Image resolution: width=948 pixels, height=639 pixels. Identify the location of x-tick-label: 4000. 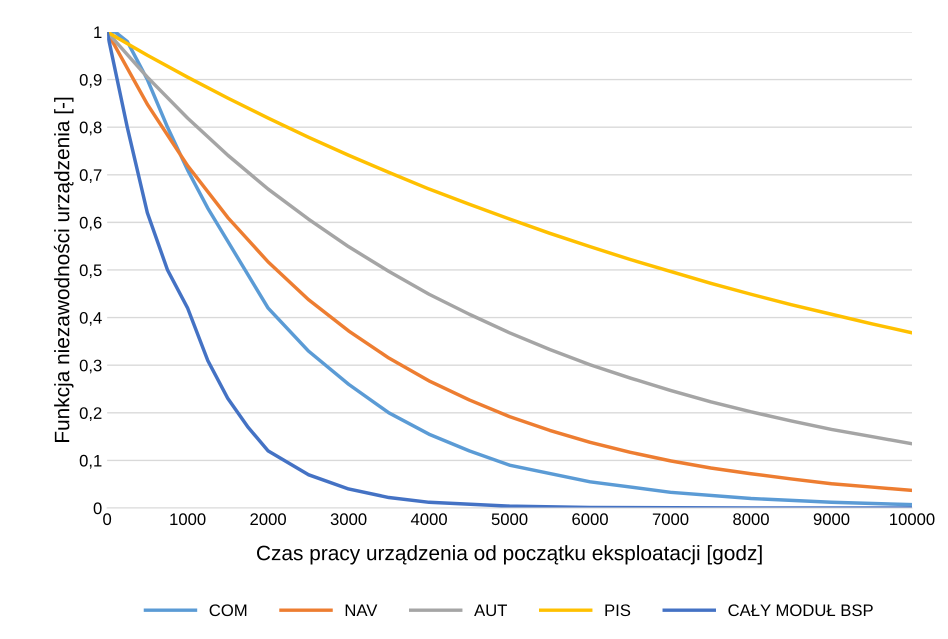
(428, 519).